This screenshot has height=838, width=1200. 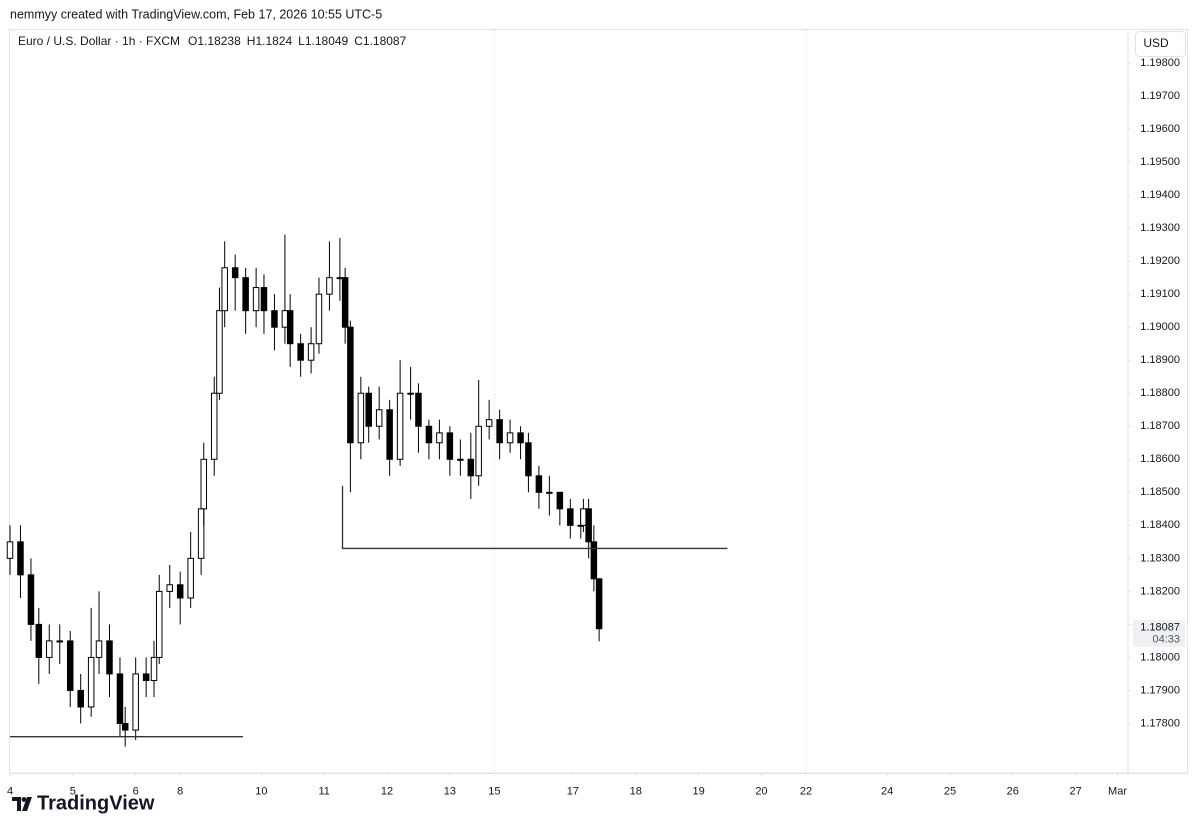 I want to click on currency-button, so click(x=1160, y=44).